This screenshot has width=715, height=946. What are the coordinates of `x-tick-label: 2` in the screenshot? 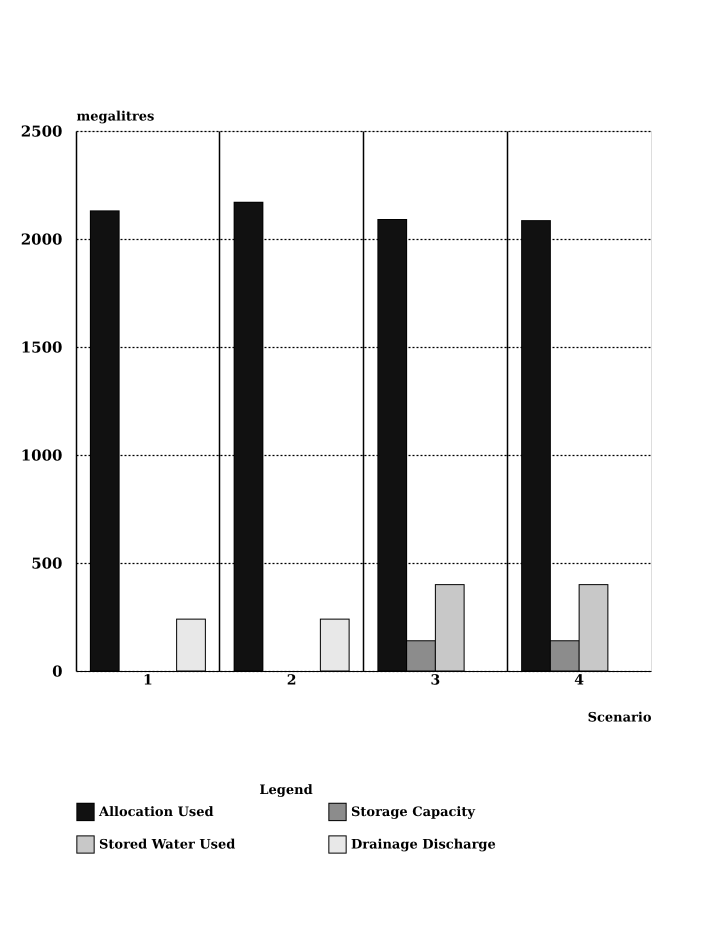 It's located at (291, 680).